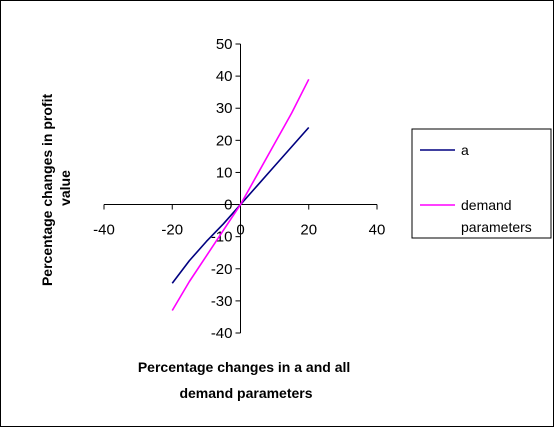 The width and height of the screenshot is (554, 432). What do you see at coordinates (245, 393) in the screenshot?
I see `x-axis-title-line-2: demand parameters` at bounding box center [245, 393].